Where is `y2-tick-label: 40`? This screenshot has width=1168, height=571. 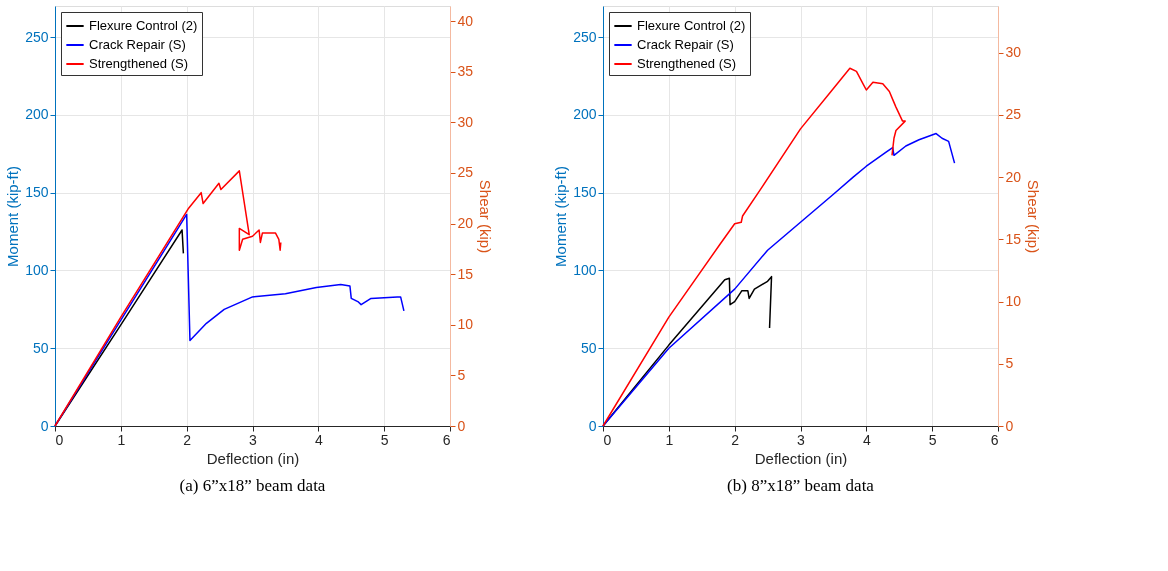 y2-tick-label: 40 is located at coordinates (465, 20).